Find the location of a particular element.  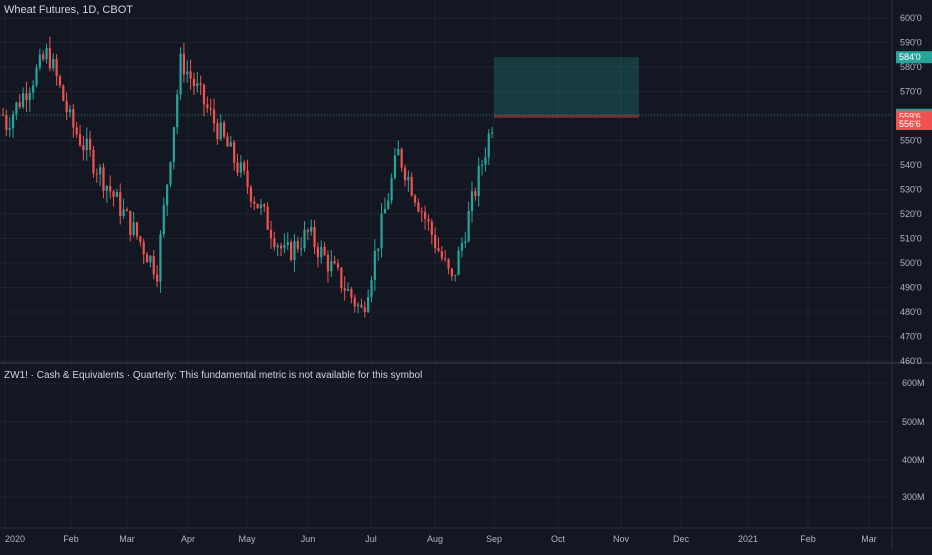

price-tick-label: 470'0 is located at coordinates (911, 337).